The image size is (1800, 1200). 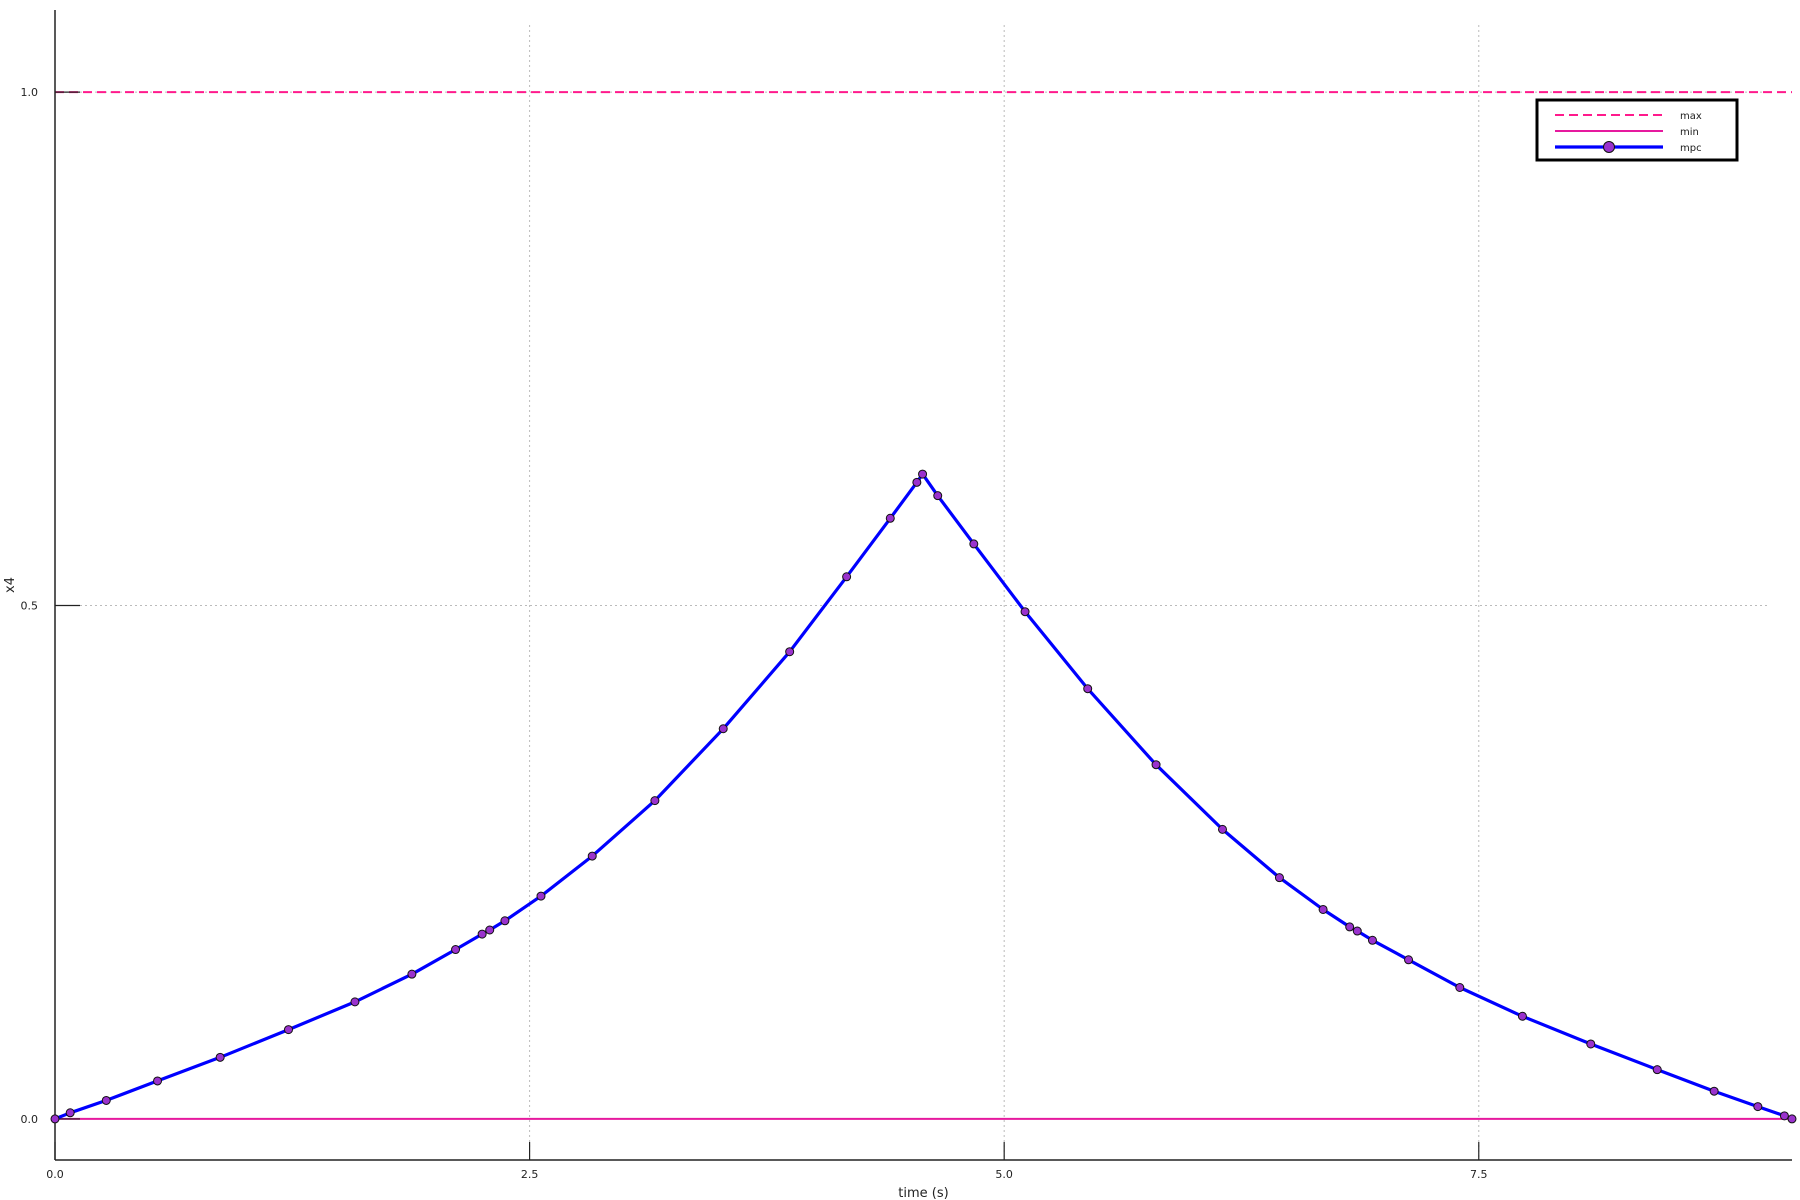 I want to click on legend: max min mpc, so click(x=1637, y=130).